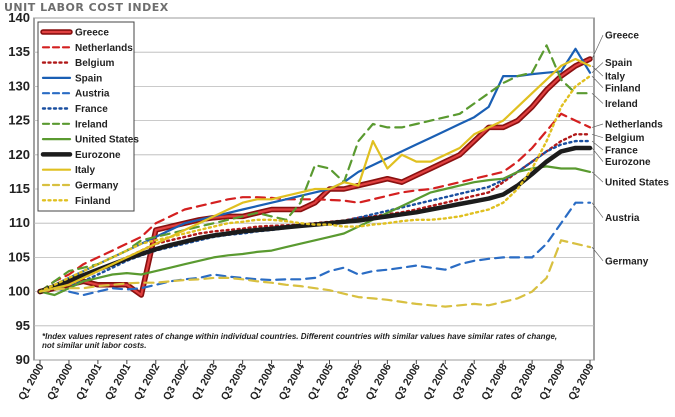 The height and width of the screenshot is (417, 675). Describe the element at coordinates (597, 98) in the screenshot. I see `leader-ireland` at that location.